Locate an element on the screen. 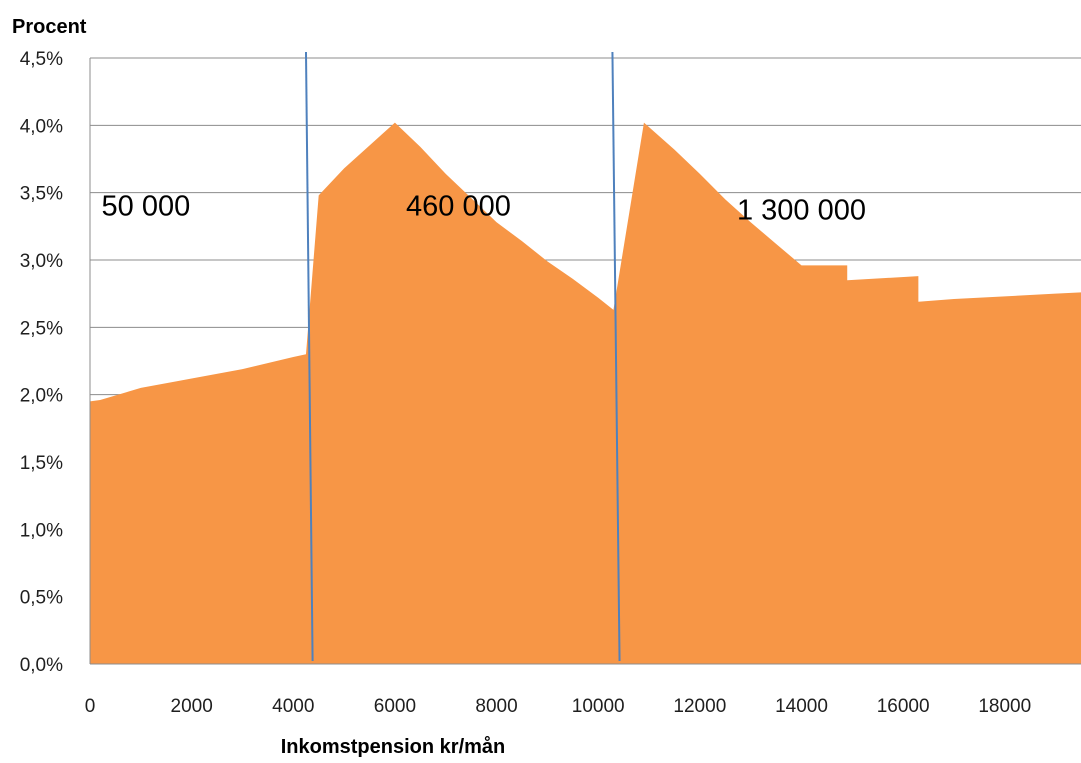 This screenshot has width=1081, height=763. y-tick-label: 3,5% is located at coordinates (41, 194).